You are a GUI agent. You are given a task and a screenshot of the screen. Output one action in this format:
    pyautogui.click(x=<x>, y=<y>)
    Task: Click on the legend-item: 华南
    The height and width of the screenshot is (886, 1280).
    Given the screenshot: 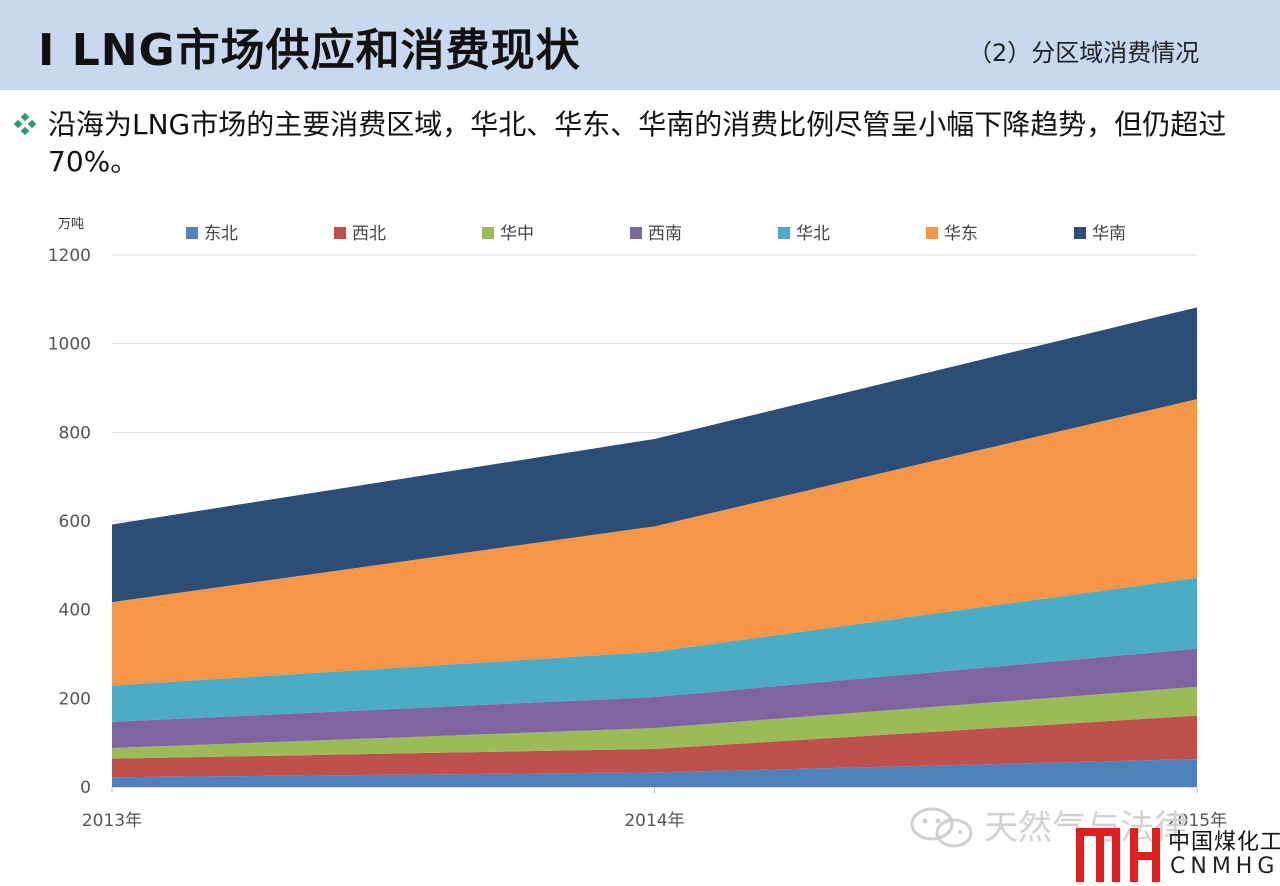 What is the action you would take?
    pyautogui.click(x=1100, y=234)
    